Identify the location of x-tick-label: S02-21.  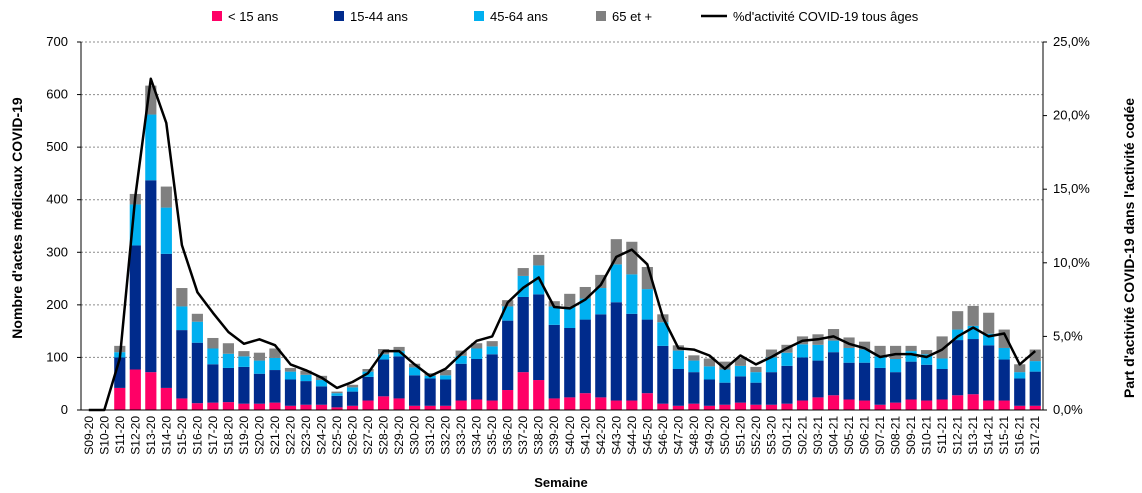
(803, 435).